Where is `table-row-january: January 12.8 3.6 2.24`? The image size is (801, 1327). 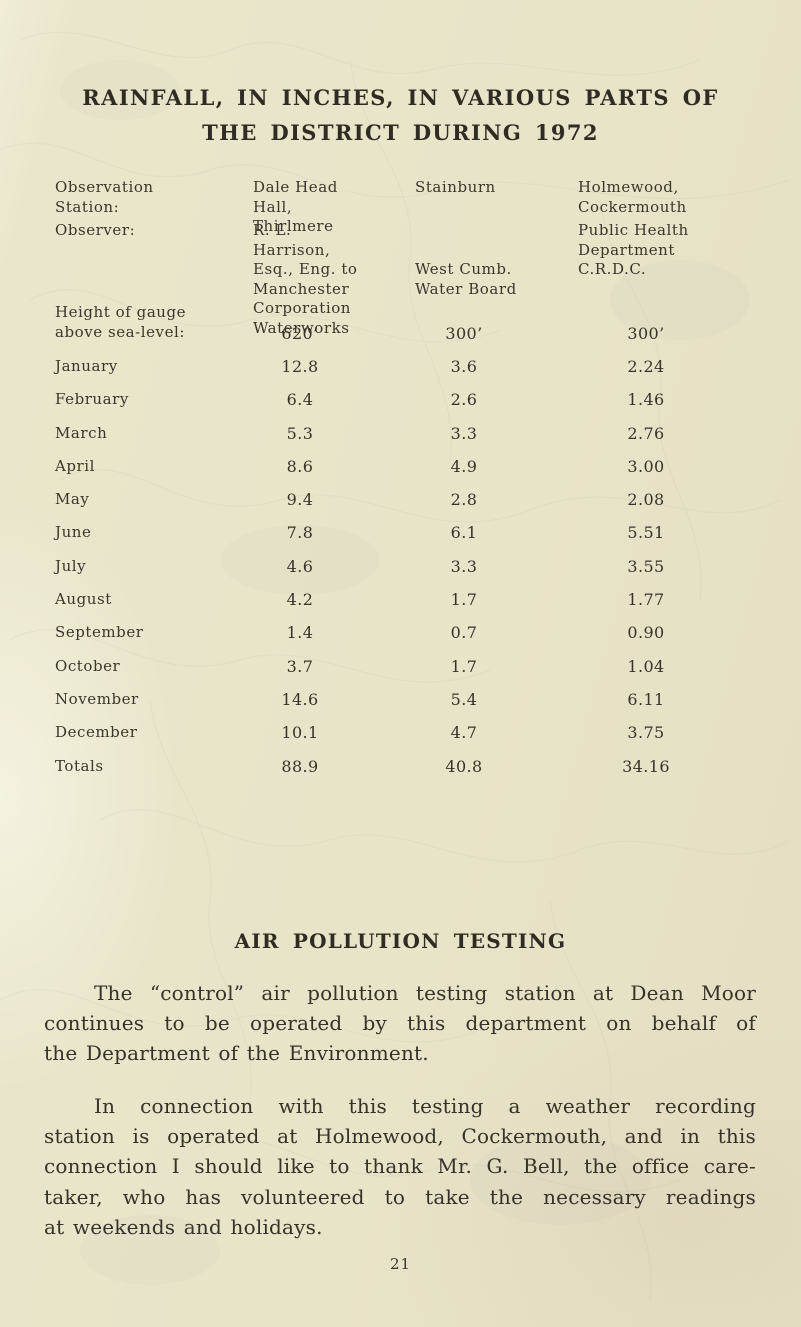
table-row-january: January 12.8 3.6 2.24 is located at coordinates (389, 373).